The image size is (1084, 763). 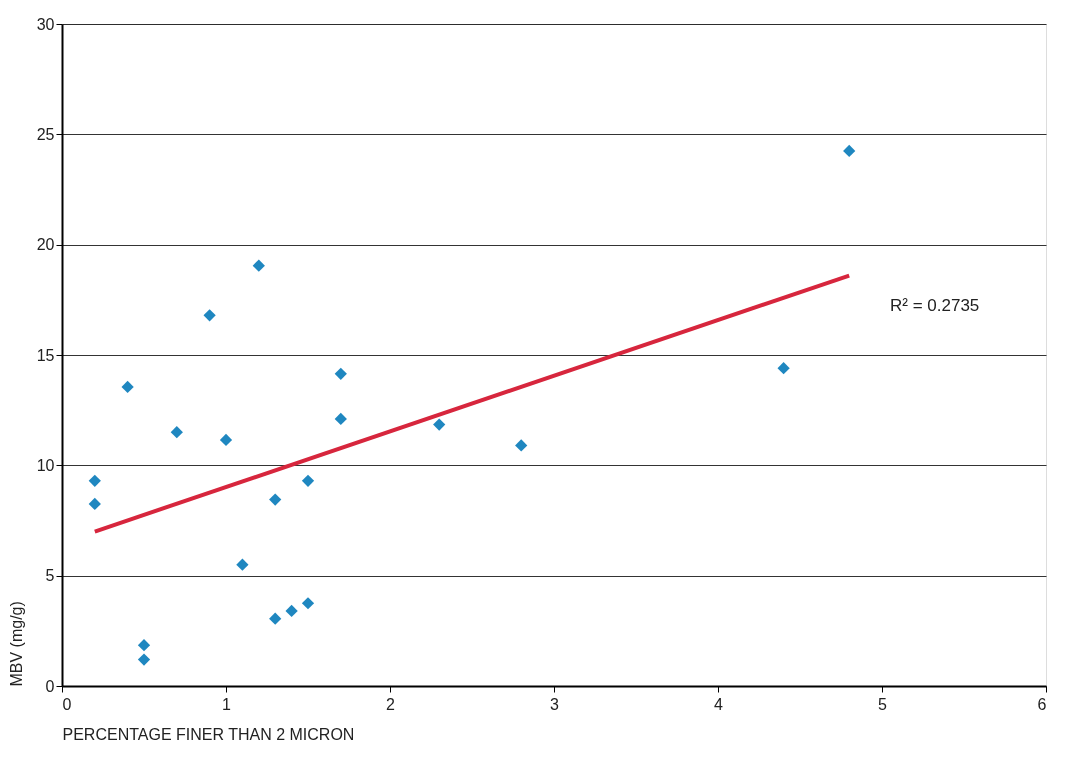 I want to click on y-tick-label: 25, so click(x=45, y=134).